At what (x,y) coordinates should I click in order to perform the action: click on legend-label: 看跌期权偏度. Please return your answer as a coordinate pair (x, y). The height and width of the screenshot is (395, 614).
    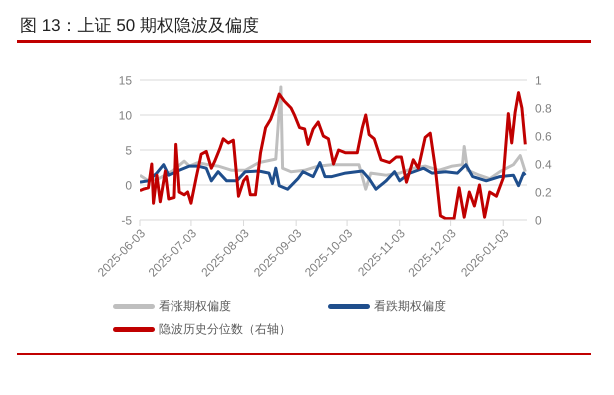
    Looking at the image, I should click on (410, 306).